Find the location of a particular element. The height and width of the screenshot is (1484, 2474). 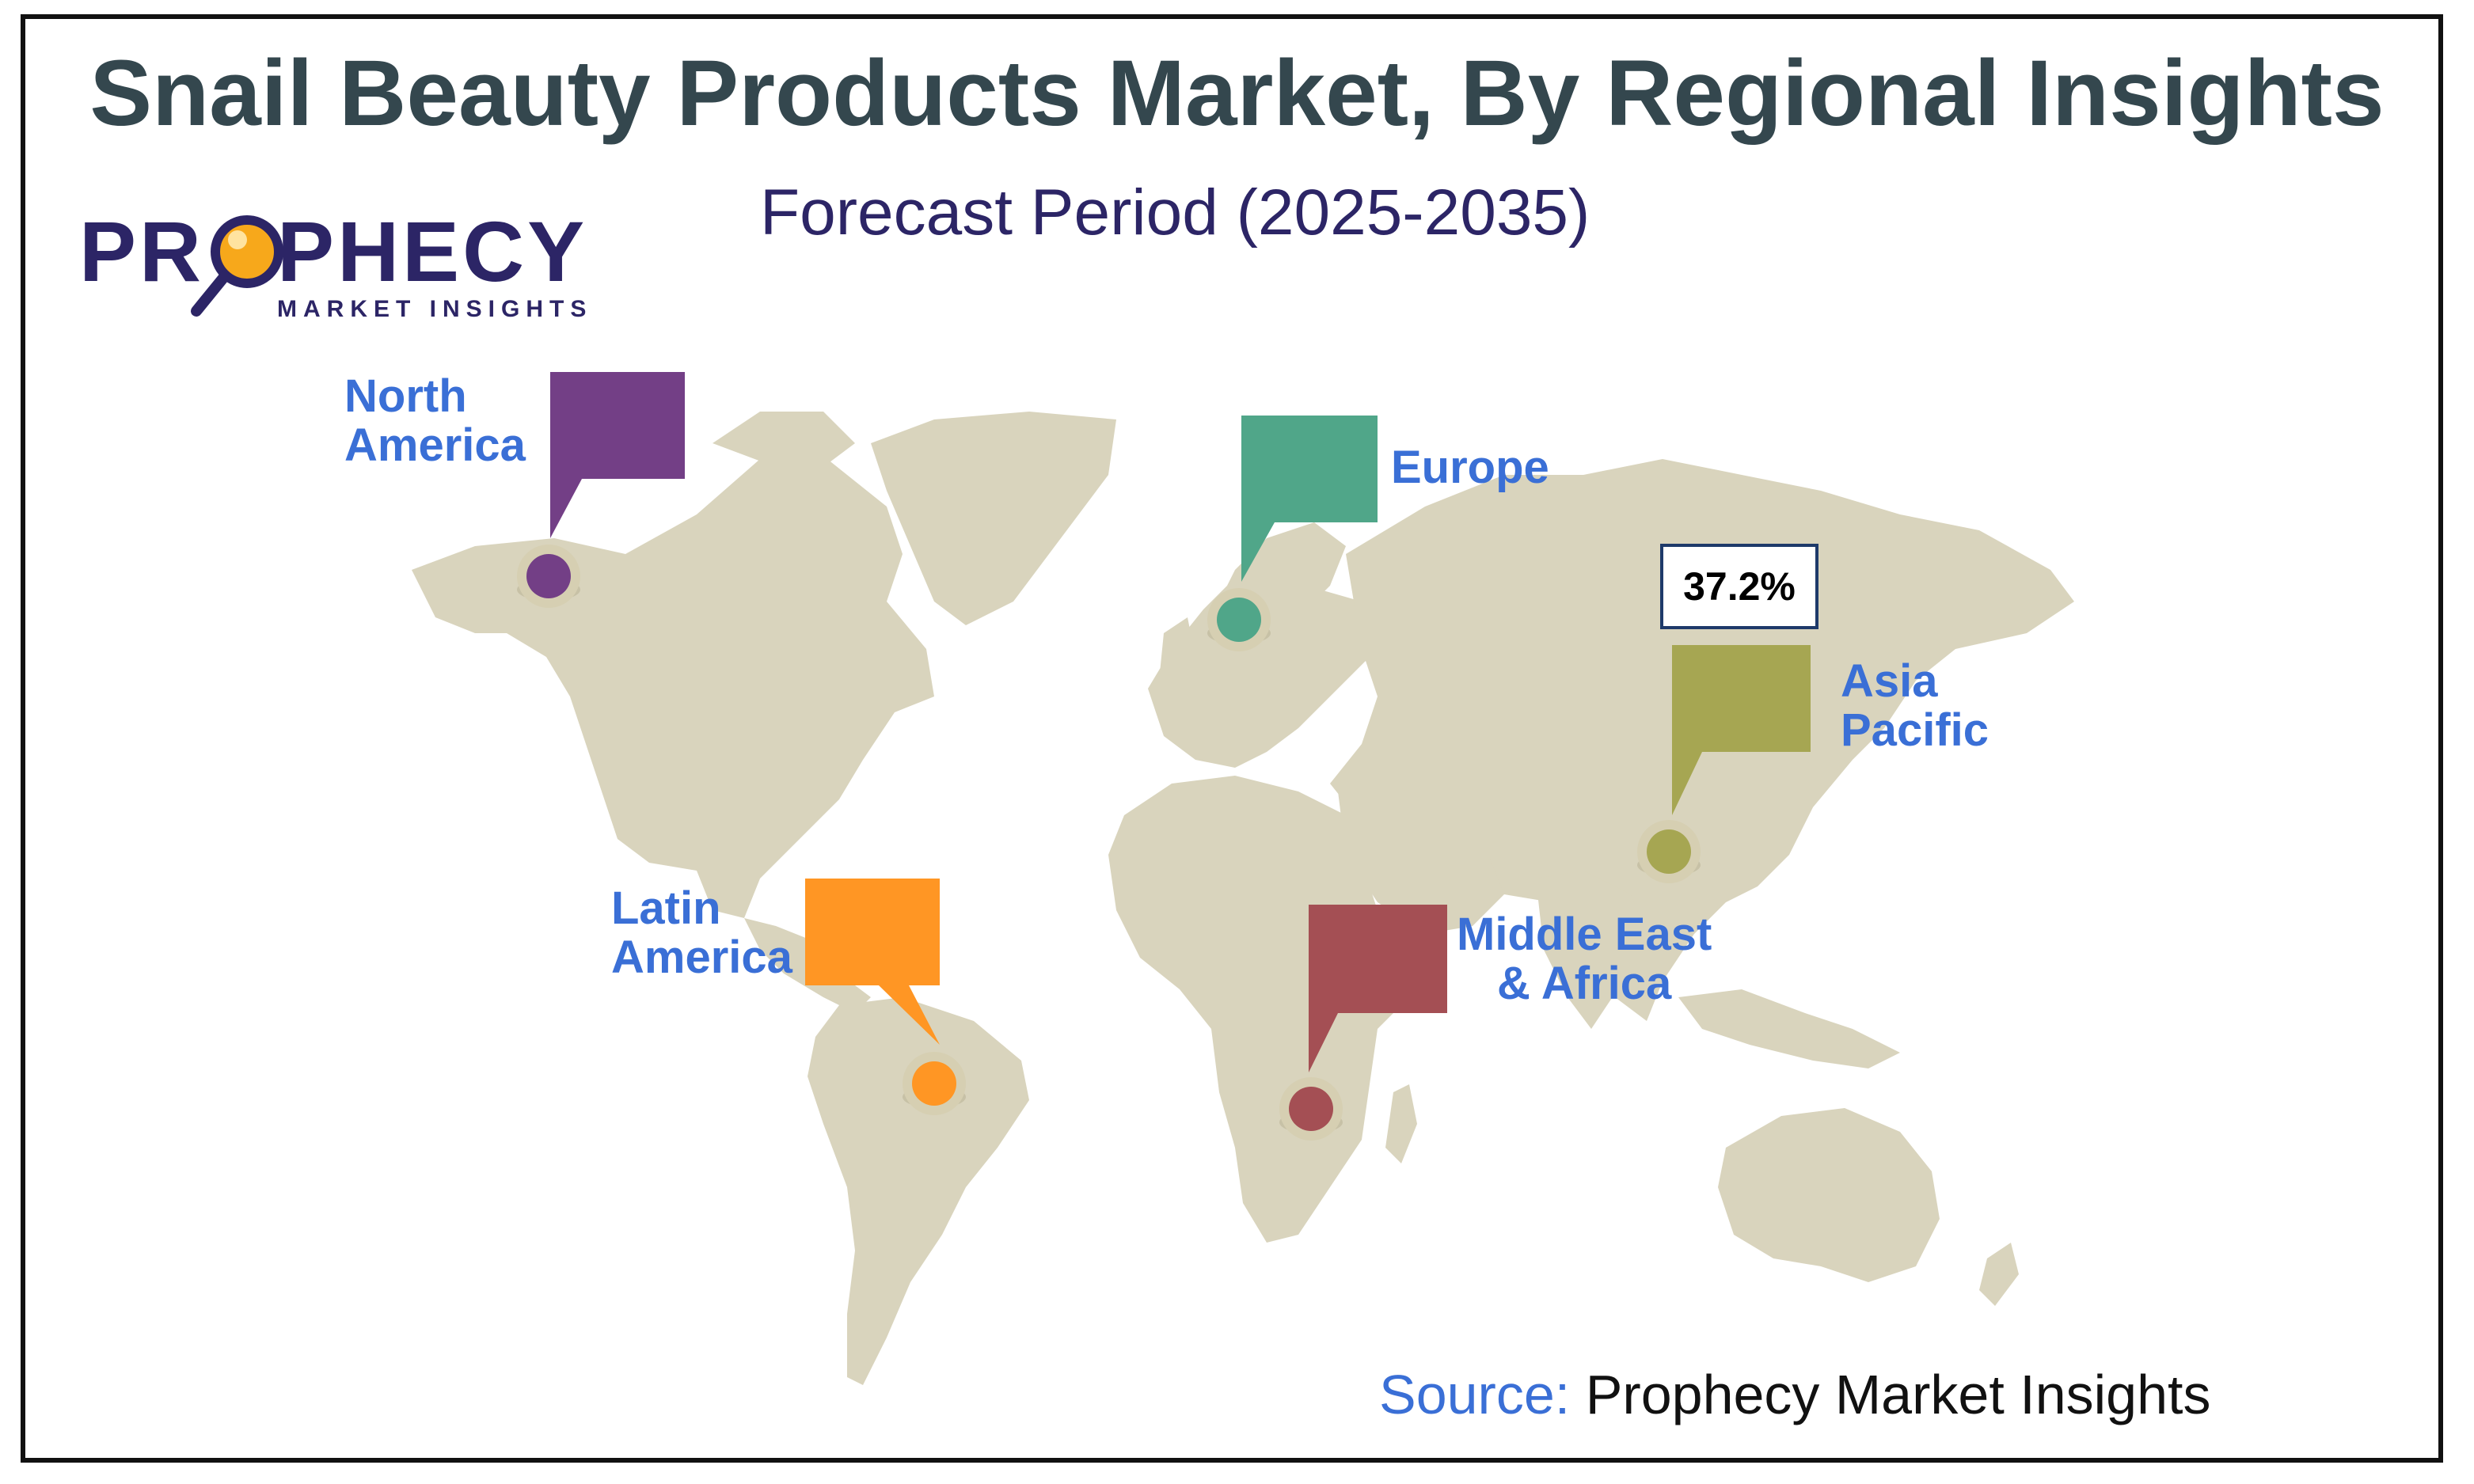

land-north-america is located at coordinates (673, 680).